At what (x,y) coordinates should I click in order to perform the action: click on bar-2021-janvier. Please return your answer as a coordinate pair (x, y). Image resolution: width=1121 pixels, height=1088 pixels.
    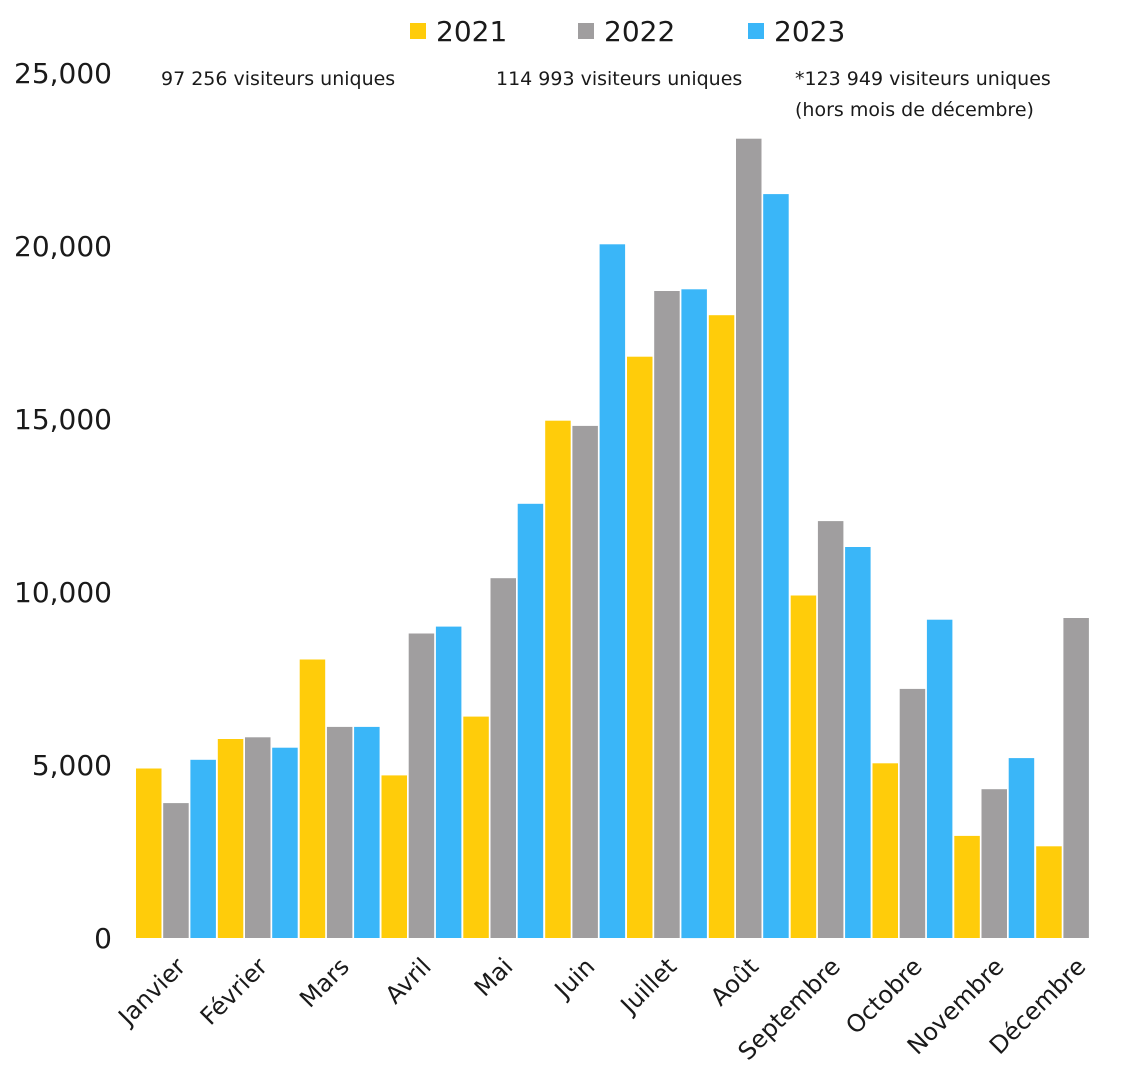
    Looking at the image, I should click on (149, 853).